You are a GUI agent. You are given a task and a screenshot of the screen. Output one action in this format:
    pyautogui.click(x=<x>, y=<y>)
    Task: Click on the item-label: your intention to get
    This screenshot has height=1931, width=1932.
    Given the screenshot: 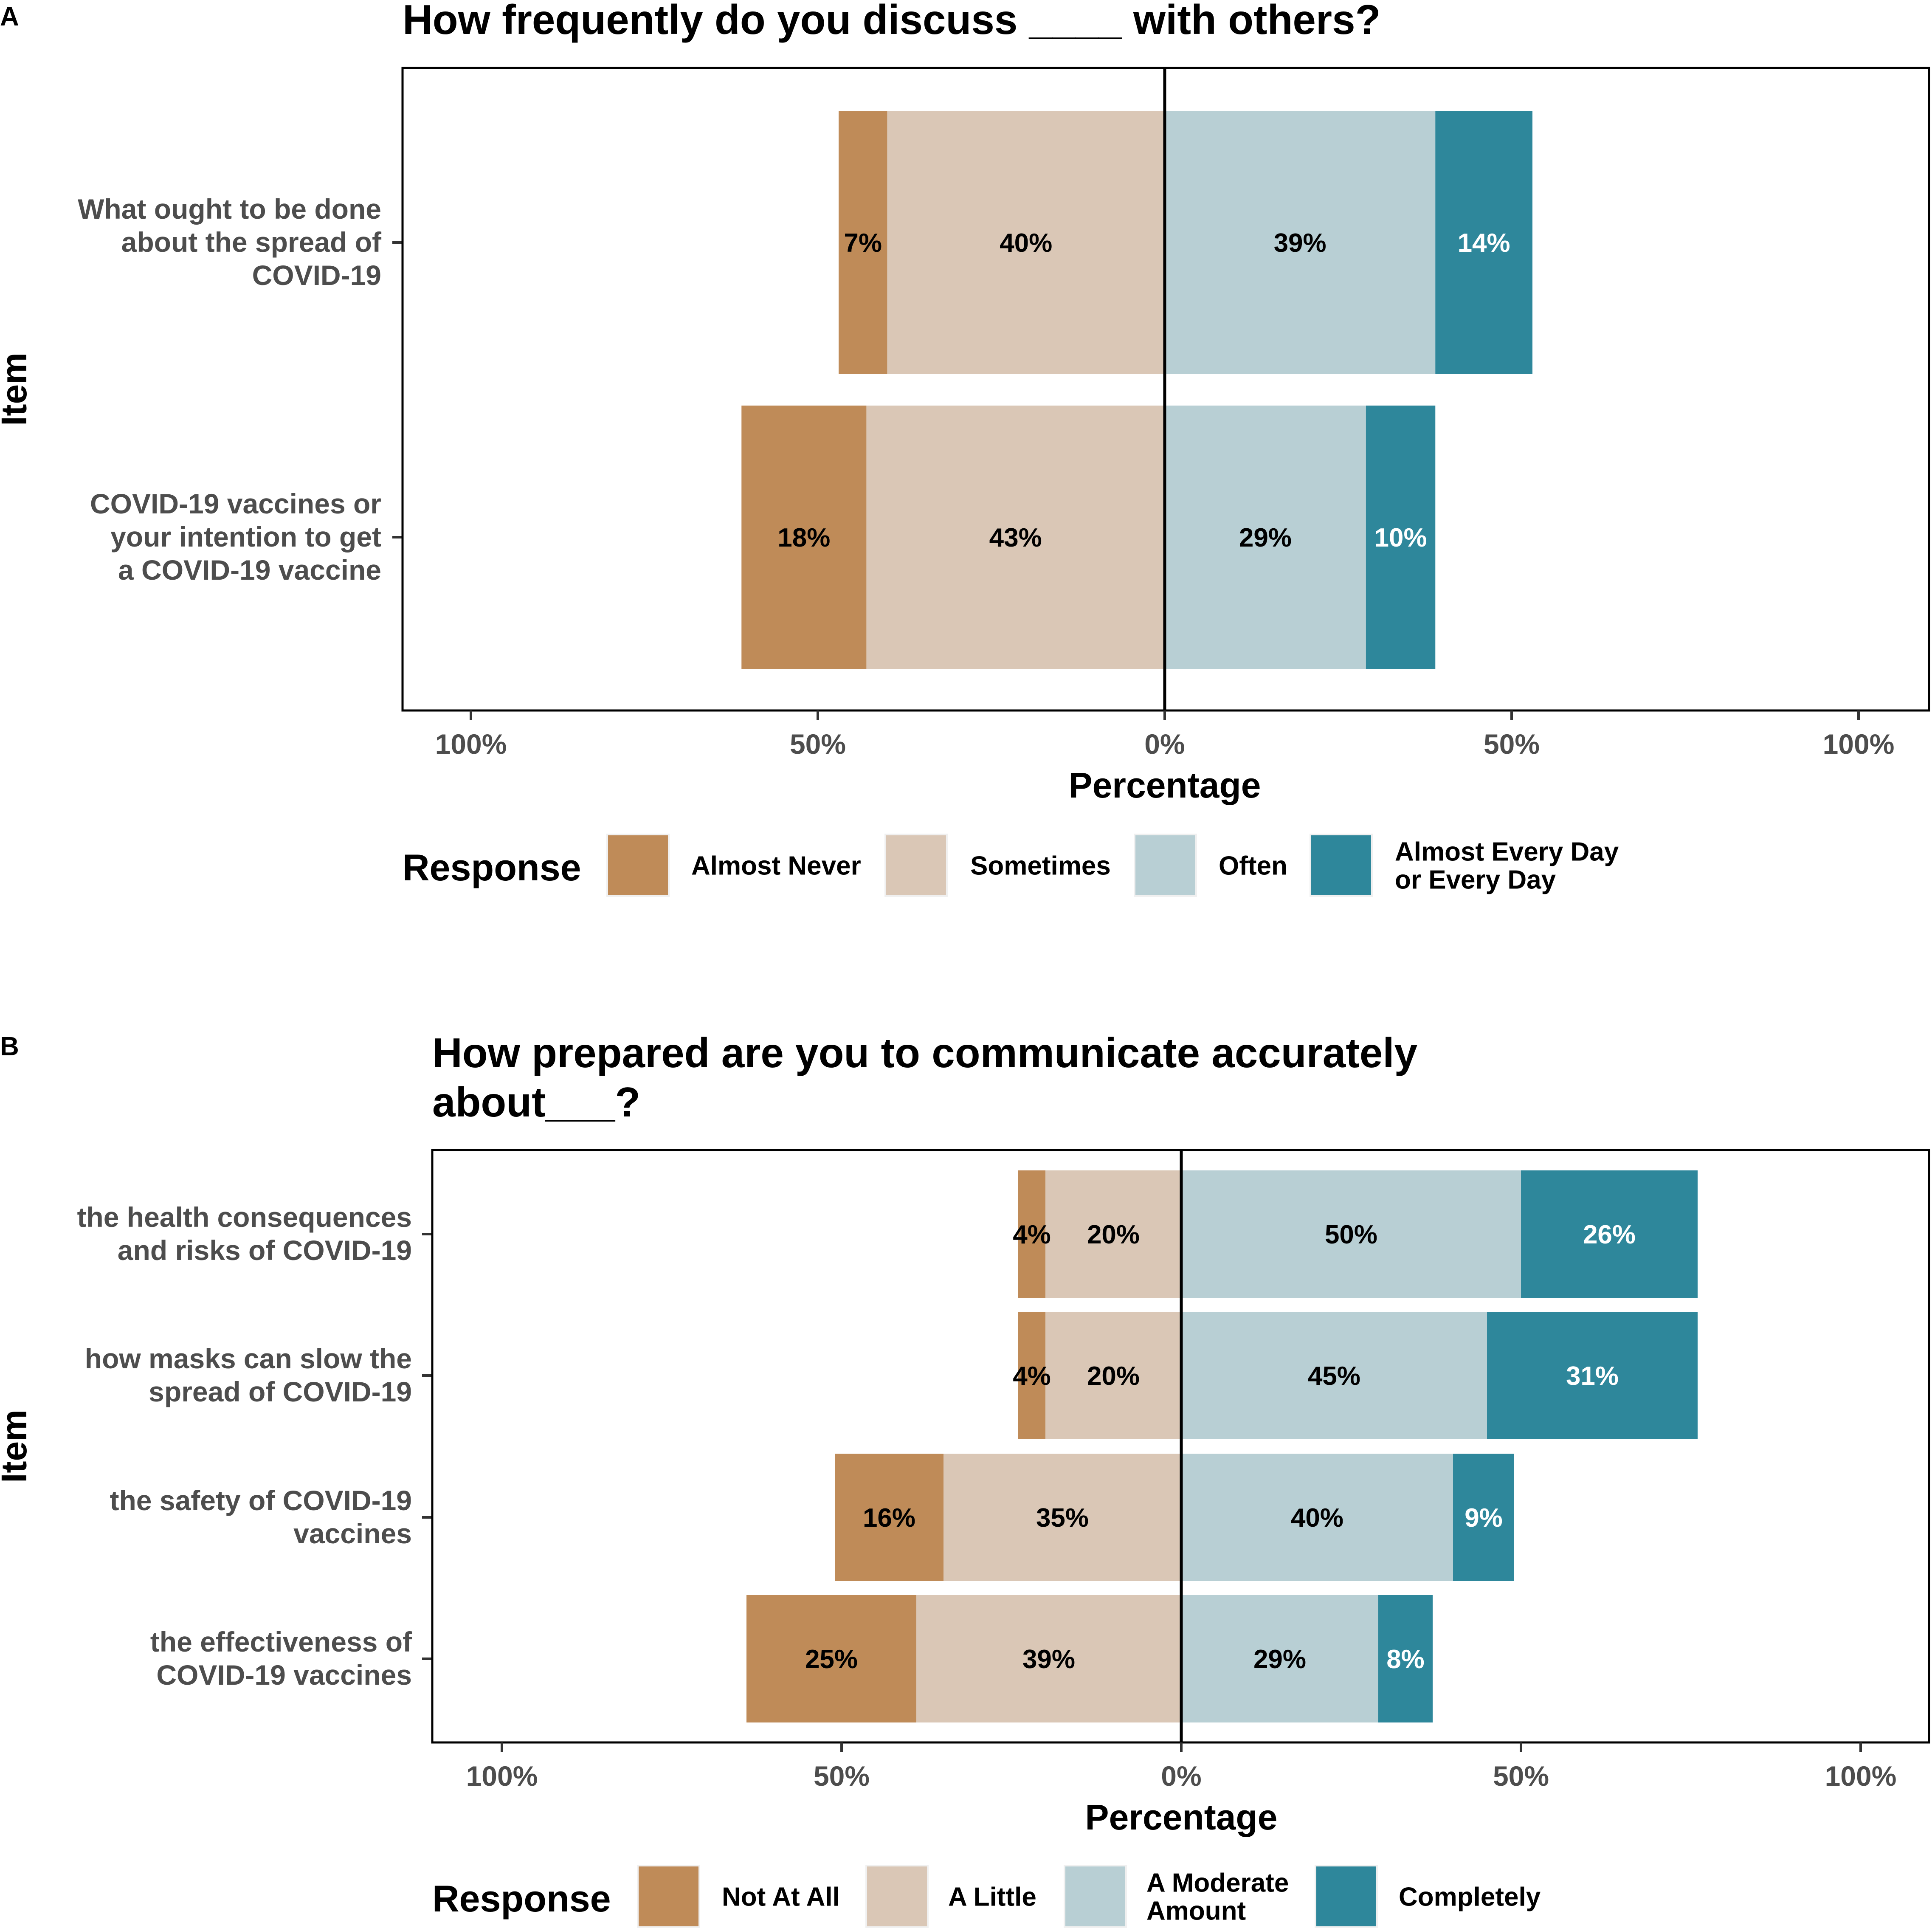 What is the action you would take?
    pyautogui.click(x=245, y=537)
    